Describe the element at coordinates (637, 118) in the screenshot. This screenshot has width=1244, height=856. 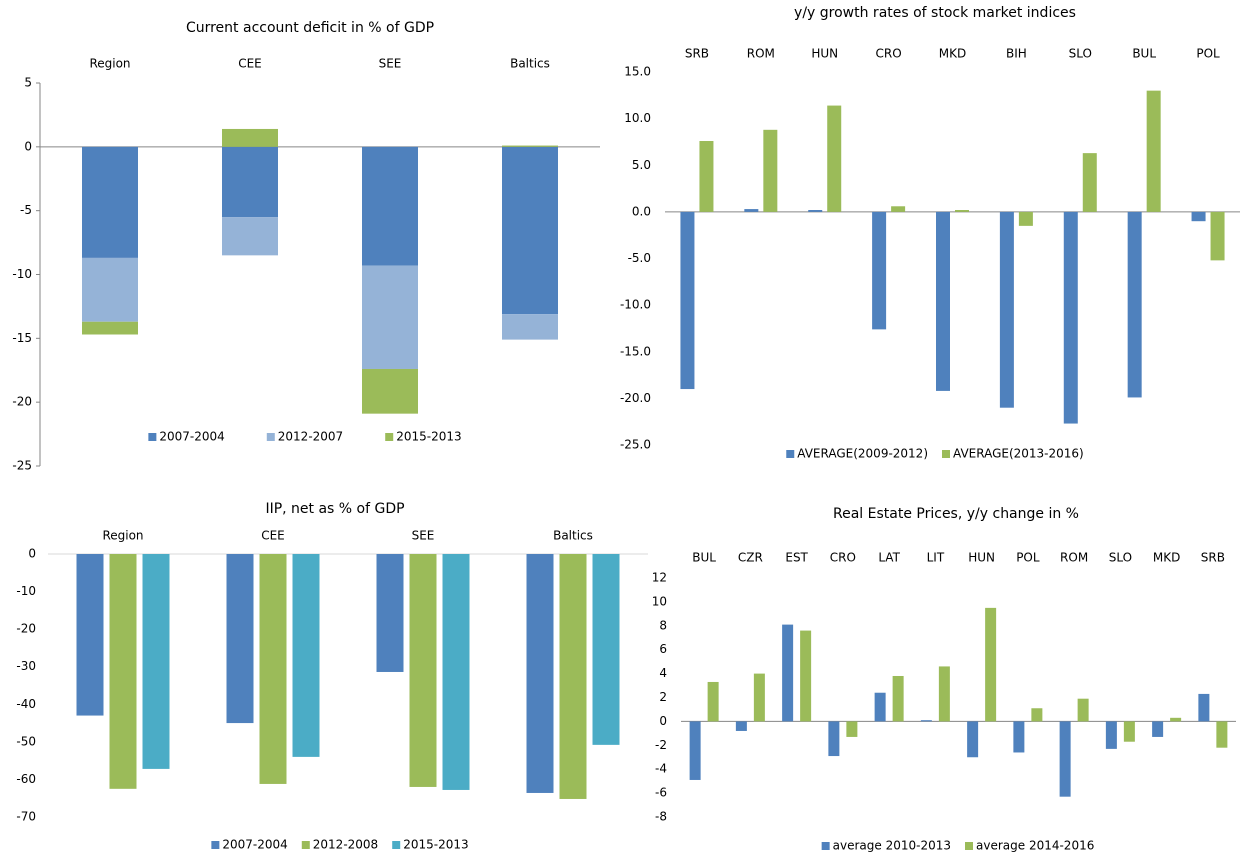
I see `y-tick-label: 10.0` at that location.